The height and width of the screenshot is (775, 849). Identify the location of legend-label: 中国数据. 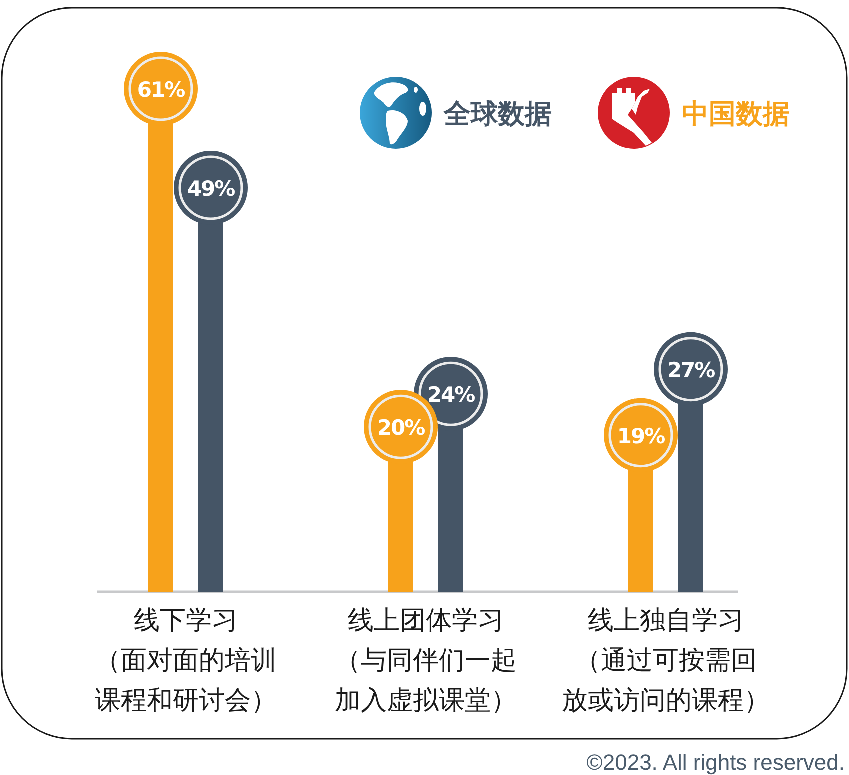
(736, 114).